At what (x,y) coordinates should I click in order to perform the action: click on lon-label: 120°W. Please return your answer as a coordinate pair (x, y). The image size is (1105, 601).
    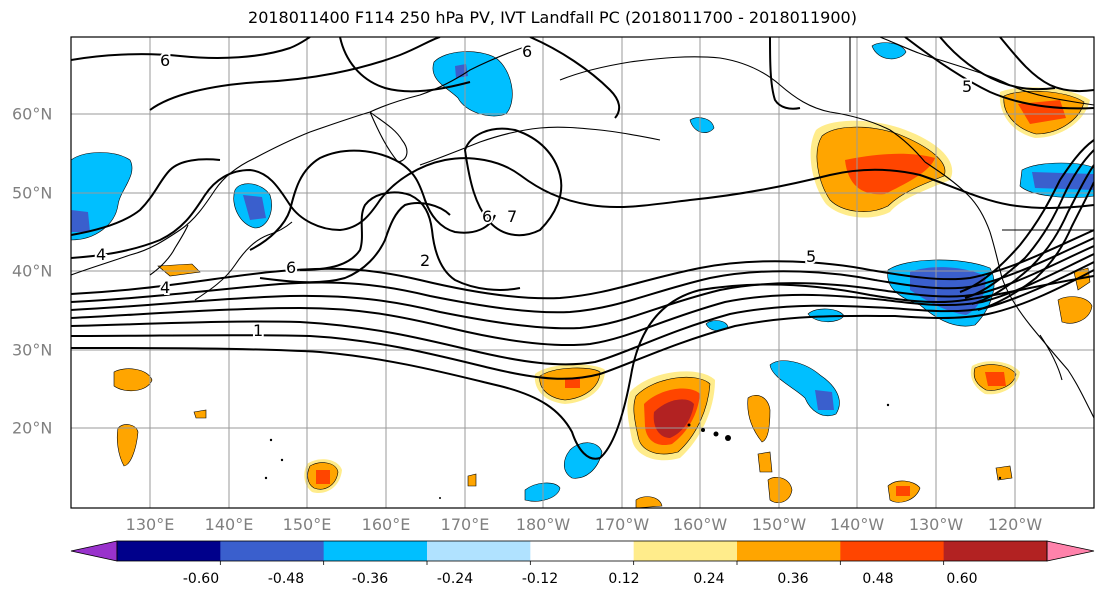
    Looking at the image, I should click on (1015, 524).